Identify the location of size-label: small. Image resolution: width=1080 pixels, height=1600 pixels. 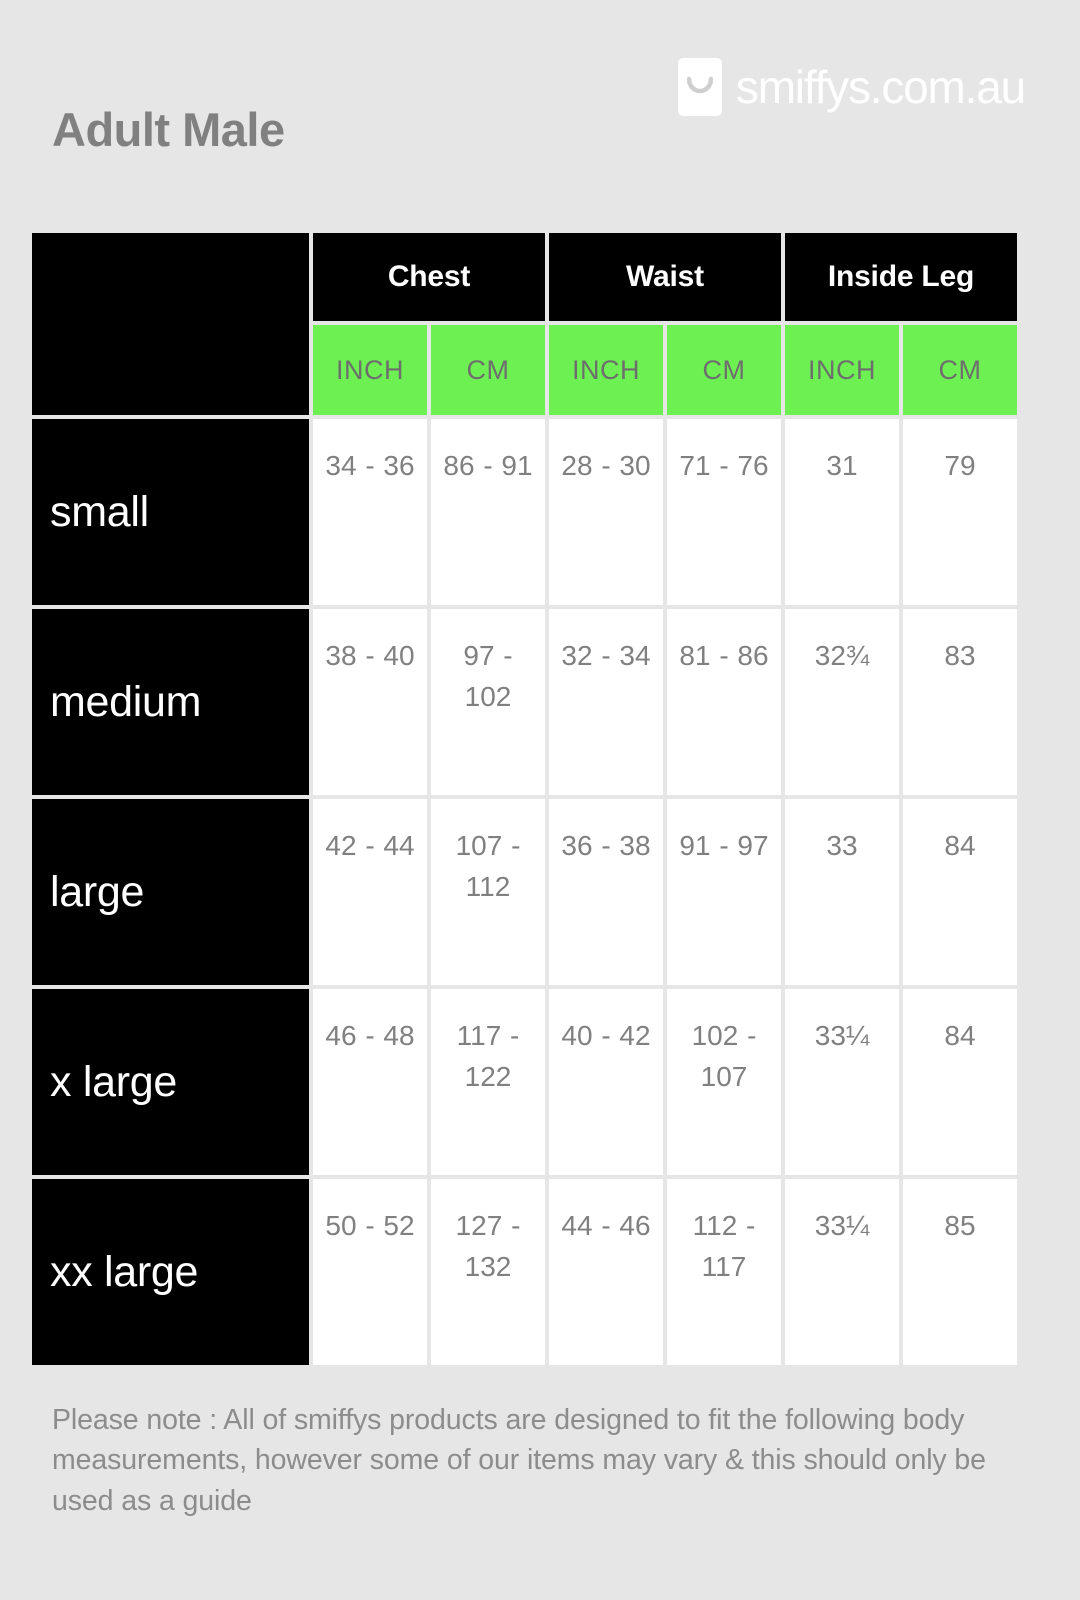
(170, 512).